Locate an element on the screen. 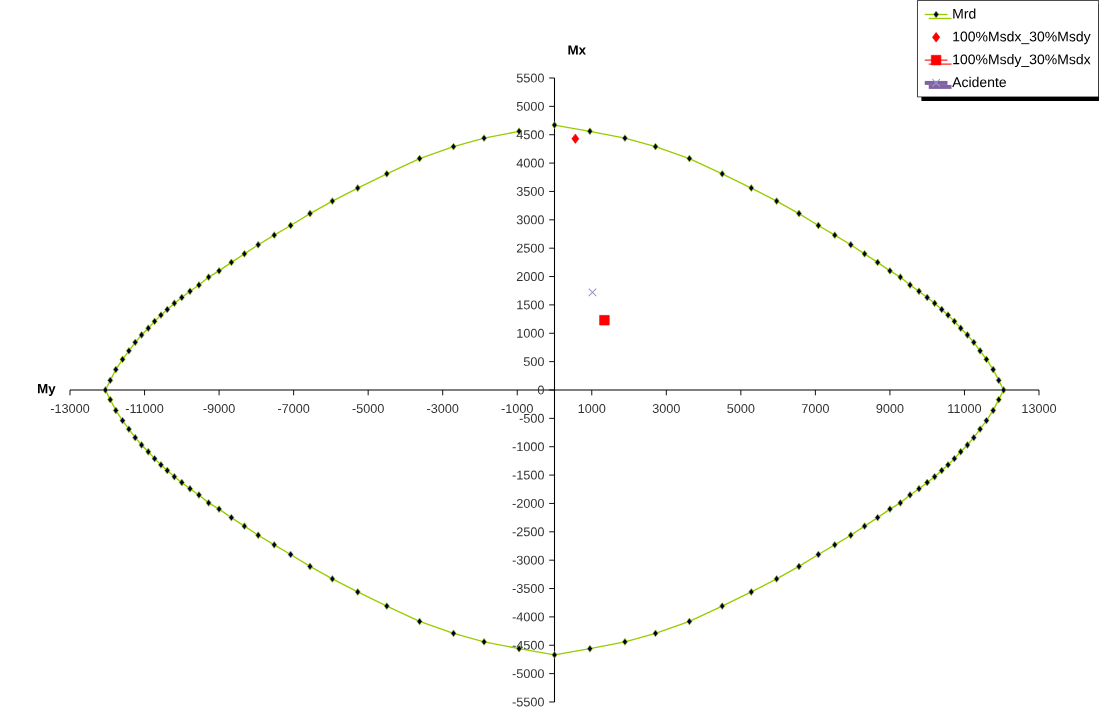 The height and width of the screenshot is (709, 1099). y-tick-label: 1500 is located at coordinates (530, 305).